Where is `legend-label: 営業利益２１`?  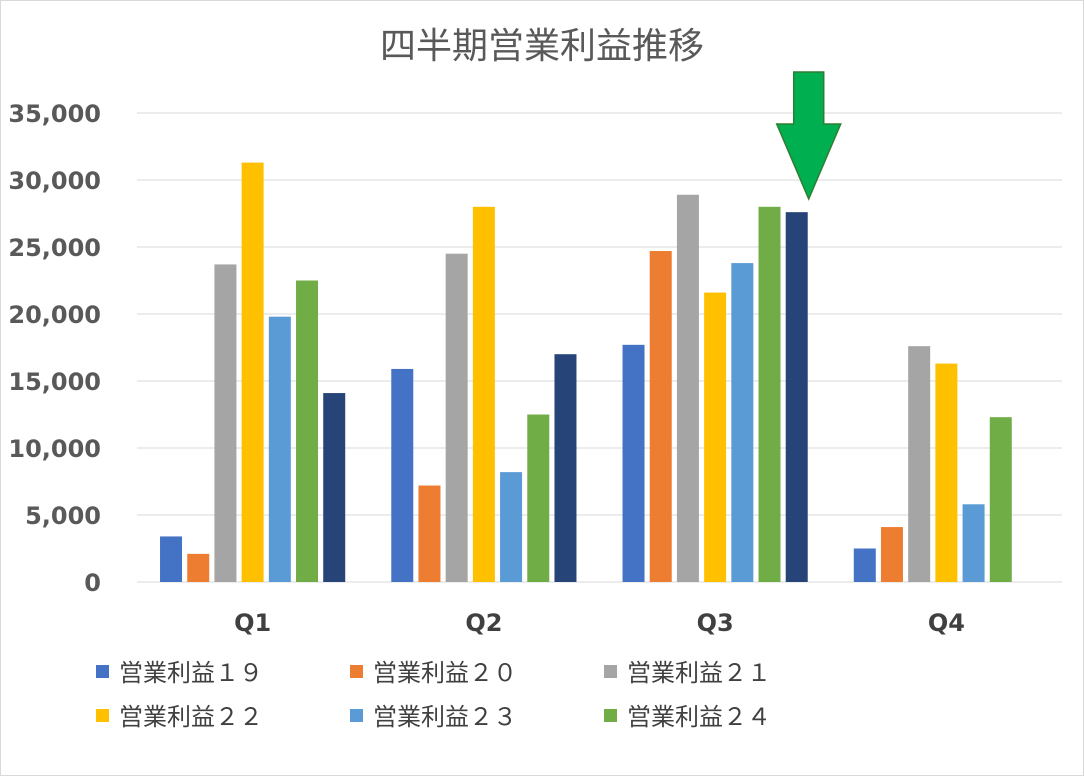
legend-label: 営業利益２１ is located at coordinates (699, 673).